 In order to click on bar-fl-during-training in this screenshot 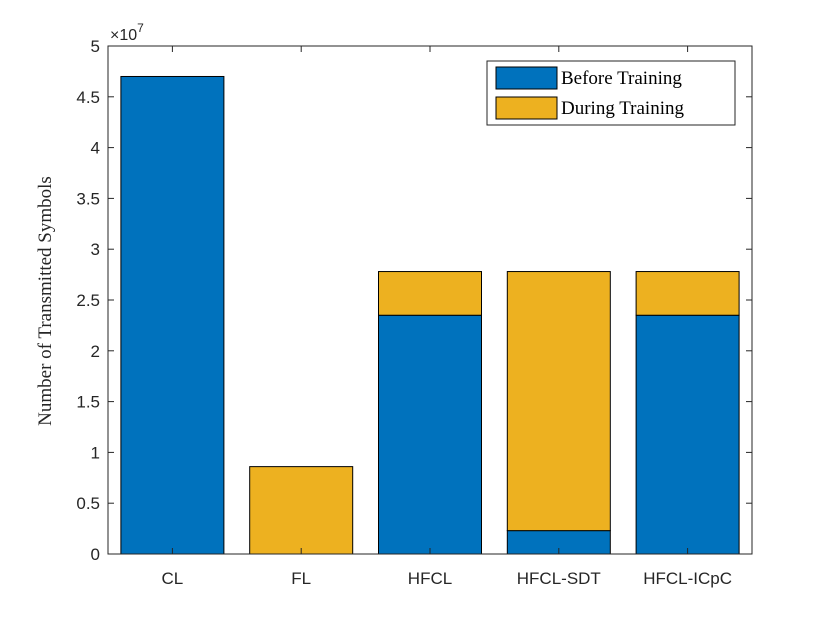, I will do `click(301, 510)`.